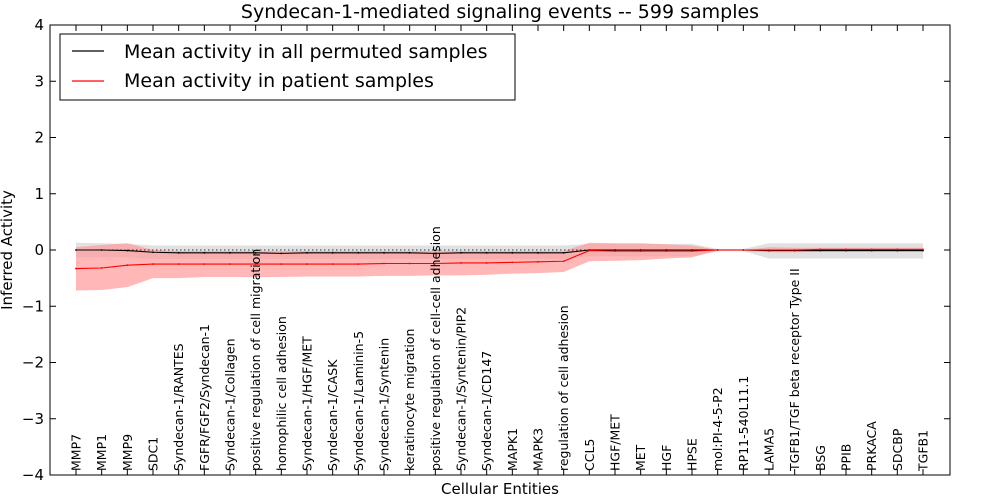 The image size is (1000, 500). I want to click on x-tick-label: keratinocyte migration, so click(409, 400).